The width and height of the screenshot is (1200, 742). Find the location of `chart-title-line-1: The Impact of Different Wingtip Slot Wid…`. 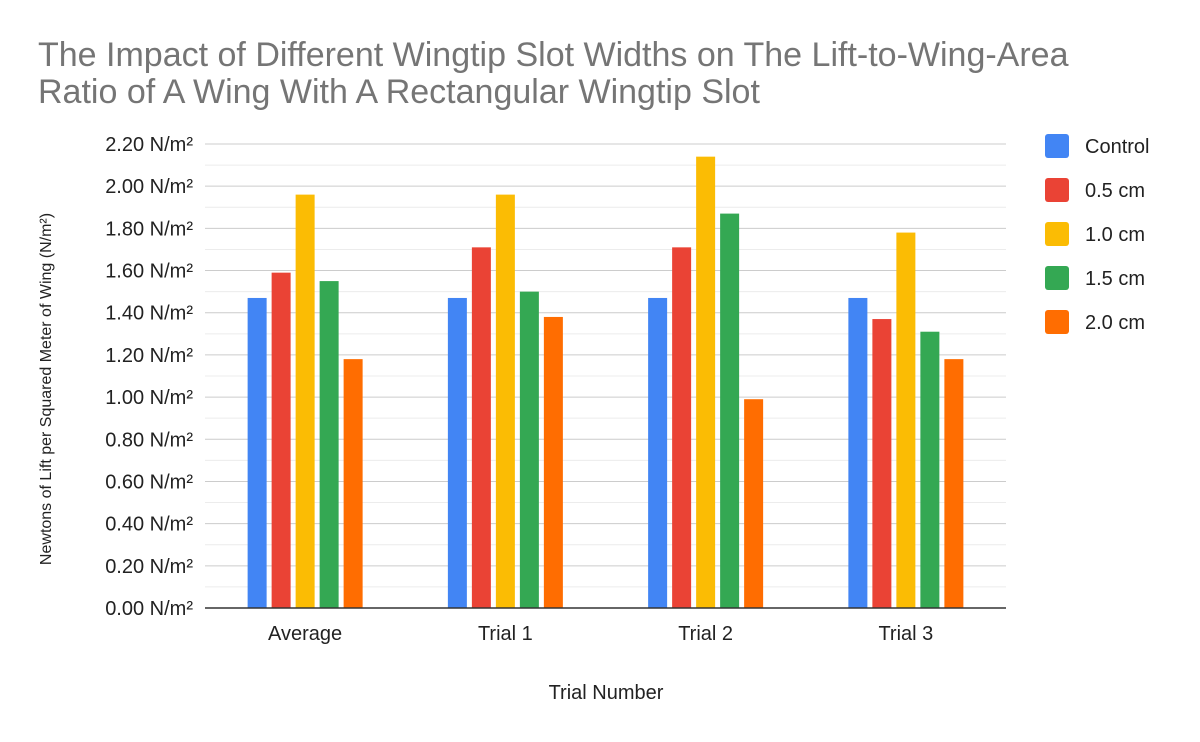

chart-title-line-1: The Impact of Different Wingtip Slot Wid… is located at coordinates (553, 55).